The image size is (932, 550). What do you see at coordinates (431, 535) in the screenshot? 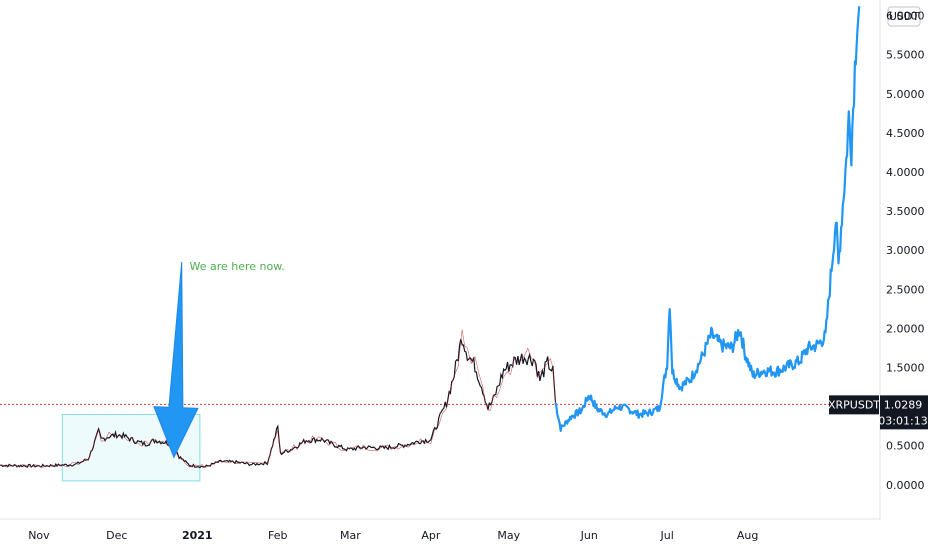
I see `date-tick-label: Apr` at bounding box center [431, 535].